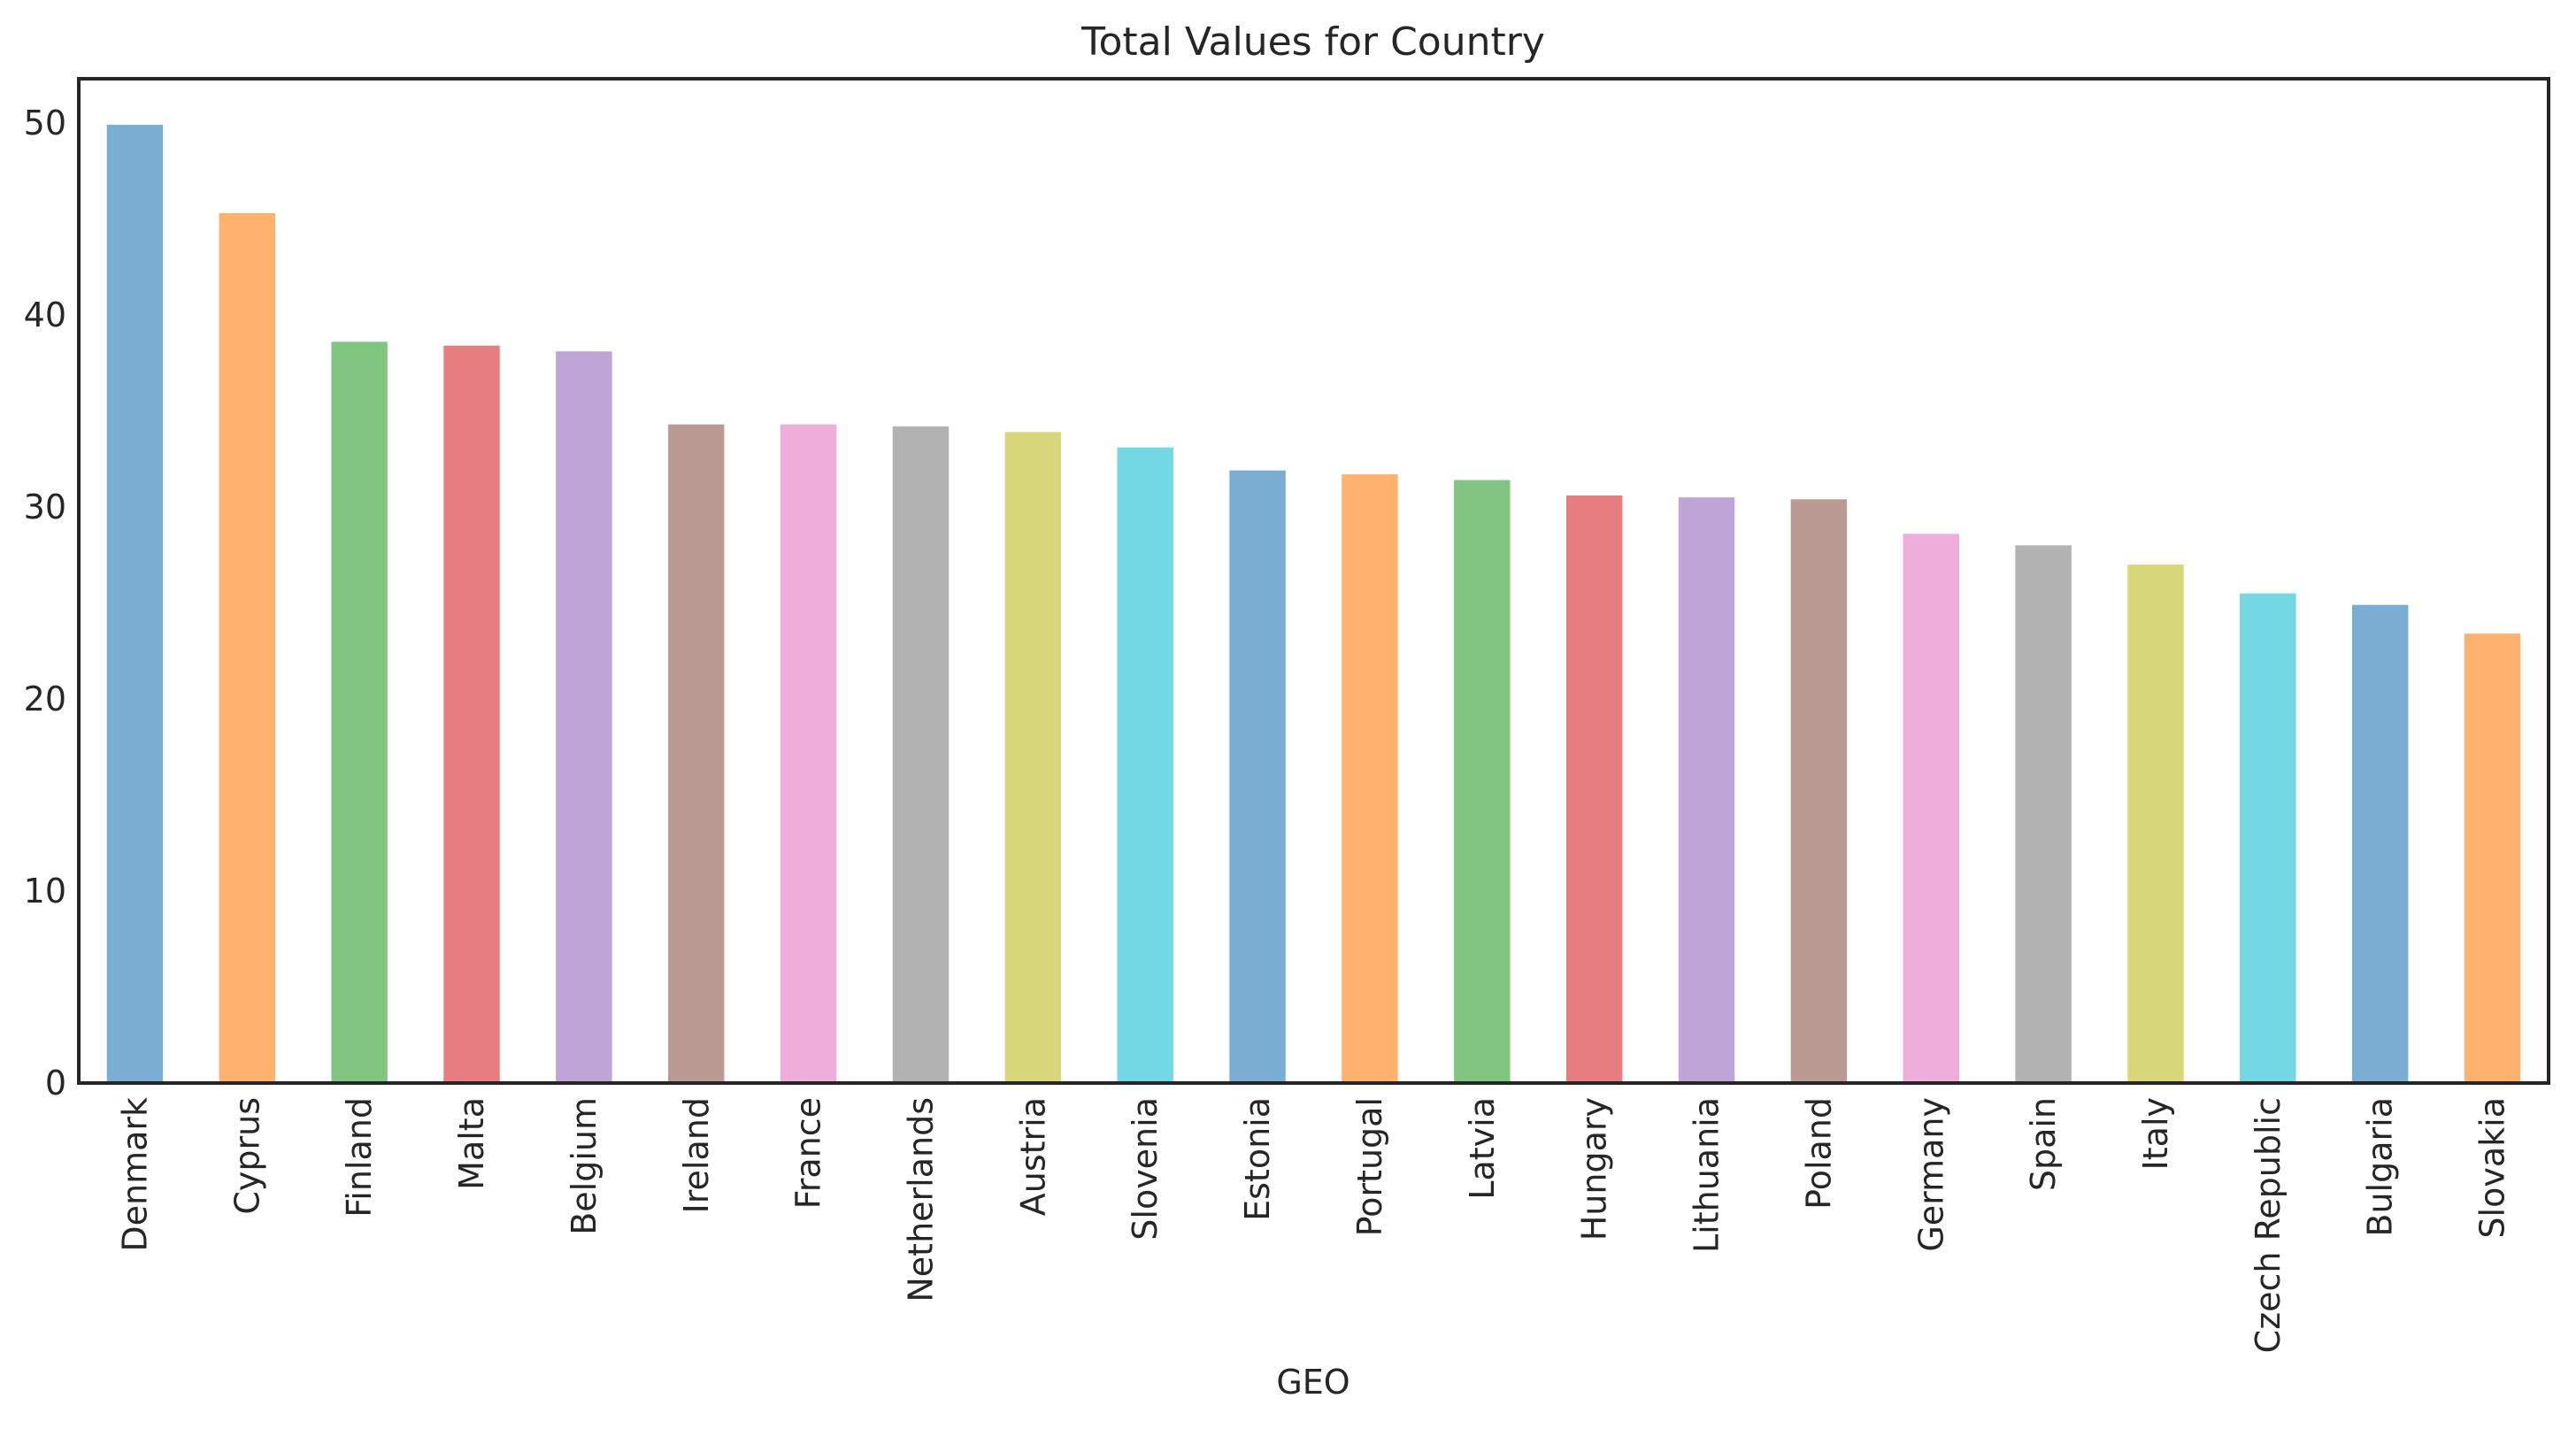  I want to click on y-tick-label: 10, so click(45, 891).